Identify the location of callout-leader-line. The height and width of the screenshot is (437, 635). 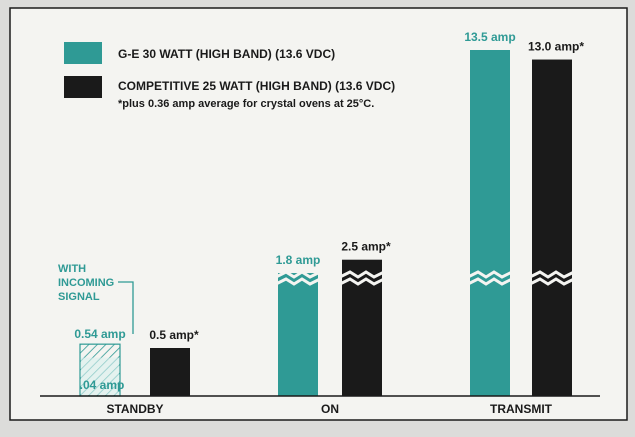
(126, 307).